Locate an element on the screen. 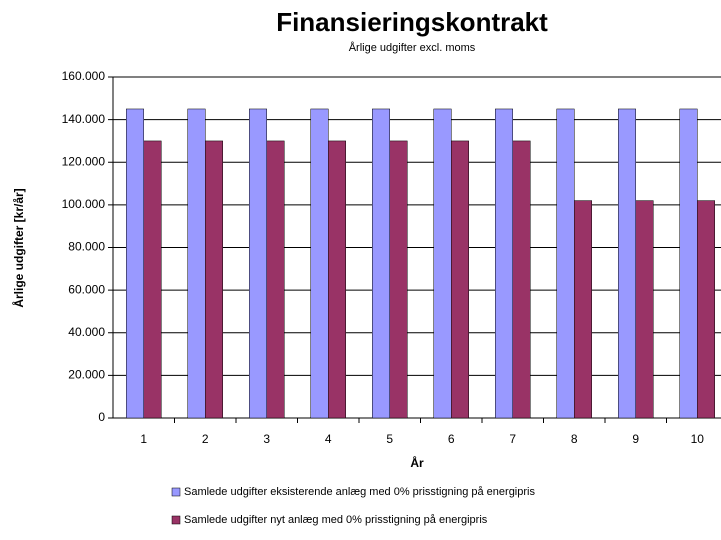  y-tick-label: 20.000 is located at coordinates (86, 375).